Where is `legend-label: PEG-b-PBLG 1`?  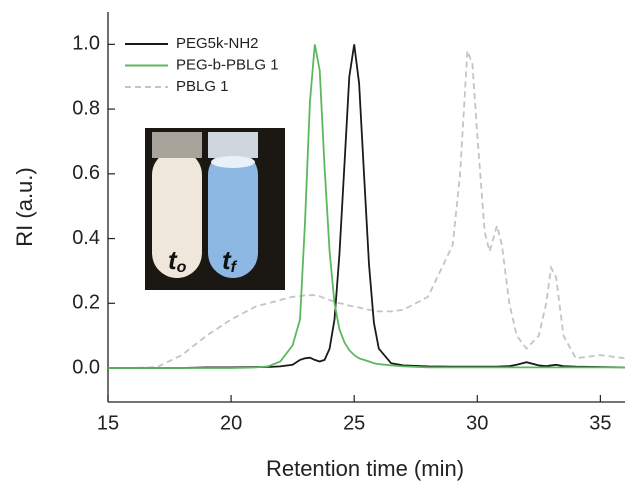 legend-label: PEG-b-PBLG 1 is located at coordinates (227, 64).